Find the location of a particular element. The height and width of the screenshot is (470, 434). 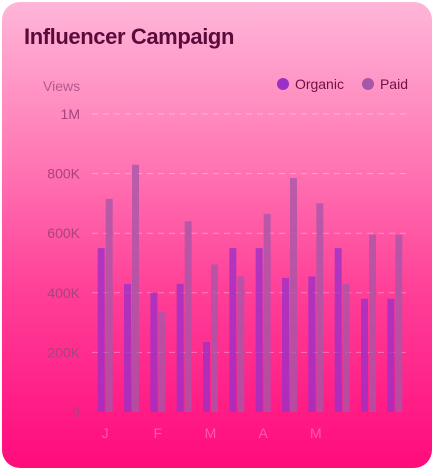

y-tick-label: 800K is located at coordinates (63, 174).